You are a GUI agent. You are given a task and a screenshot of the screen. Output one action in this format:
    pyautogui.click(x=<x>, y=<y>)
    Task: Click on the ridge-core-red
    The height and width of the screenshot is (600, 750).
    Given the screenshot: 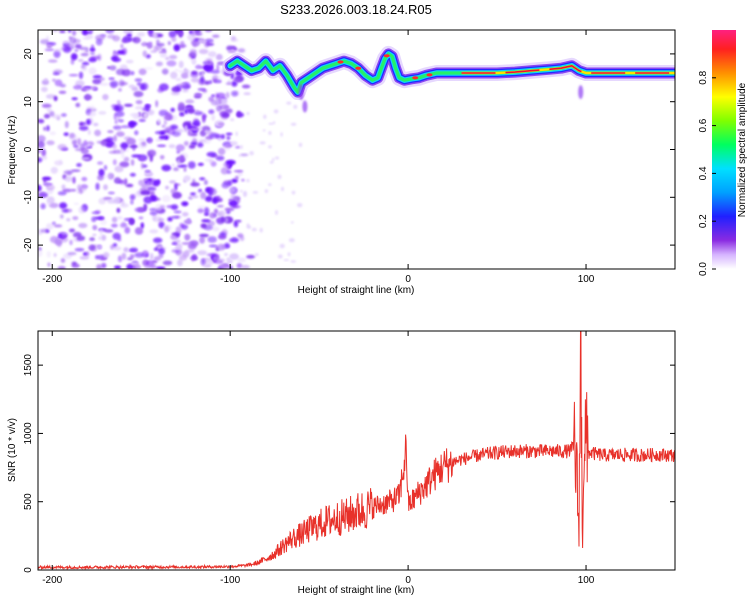 What is the action you would take?
    pyautogui.click(x=568, y=69)
    